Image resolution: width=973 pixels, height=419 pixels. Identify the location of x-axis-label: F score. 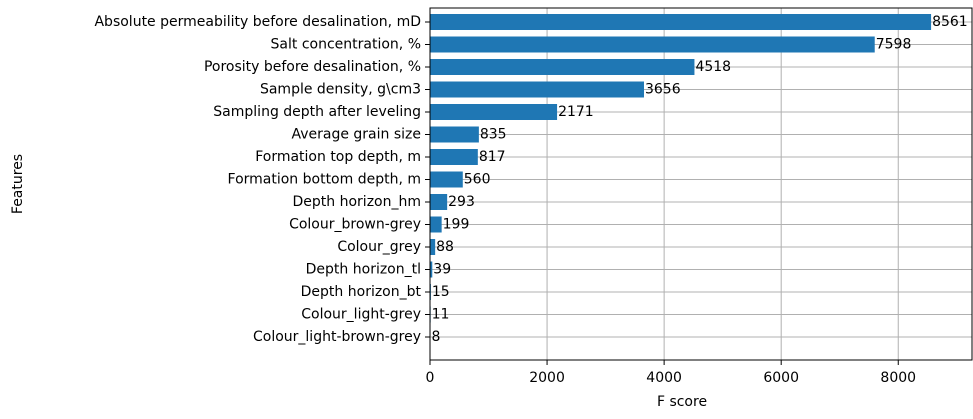
(682, 402).